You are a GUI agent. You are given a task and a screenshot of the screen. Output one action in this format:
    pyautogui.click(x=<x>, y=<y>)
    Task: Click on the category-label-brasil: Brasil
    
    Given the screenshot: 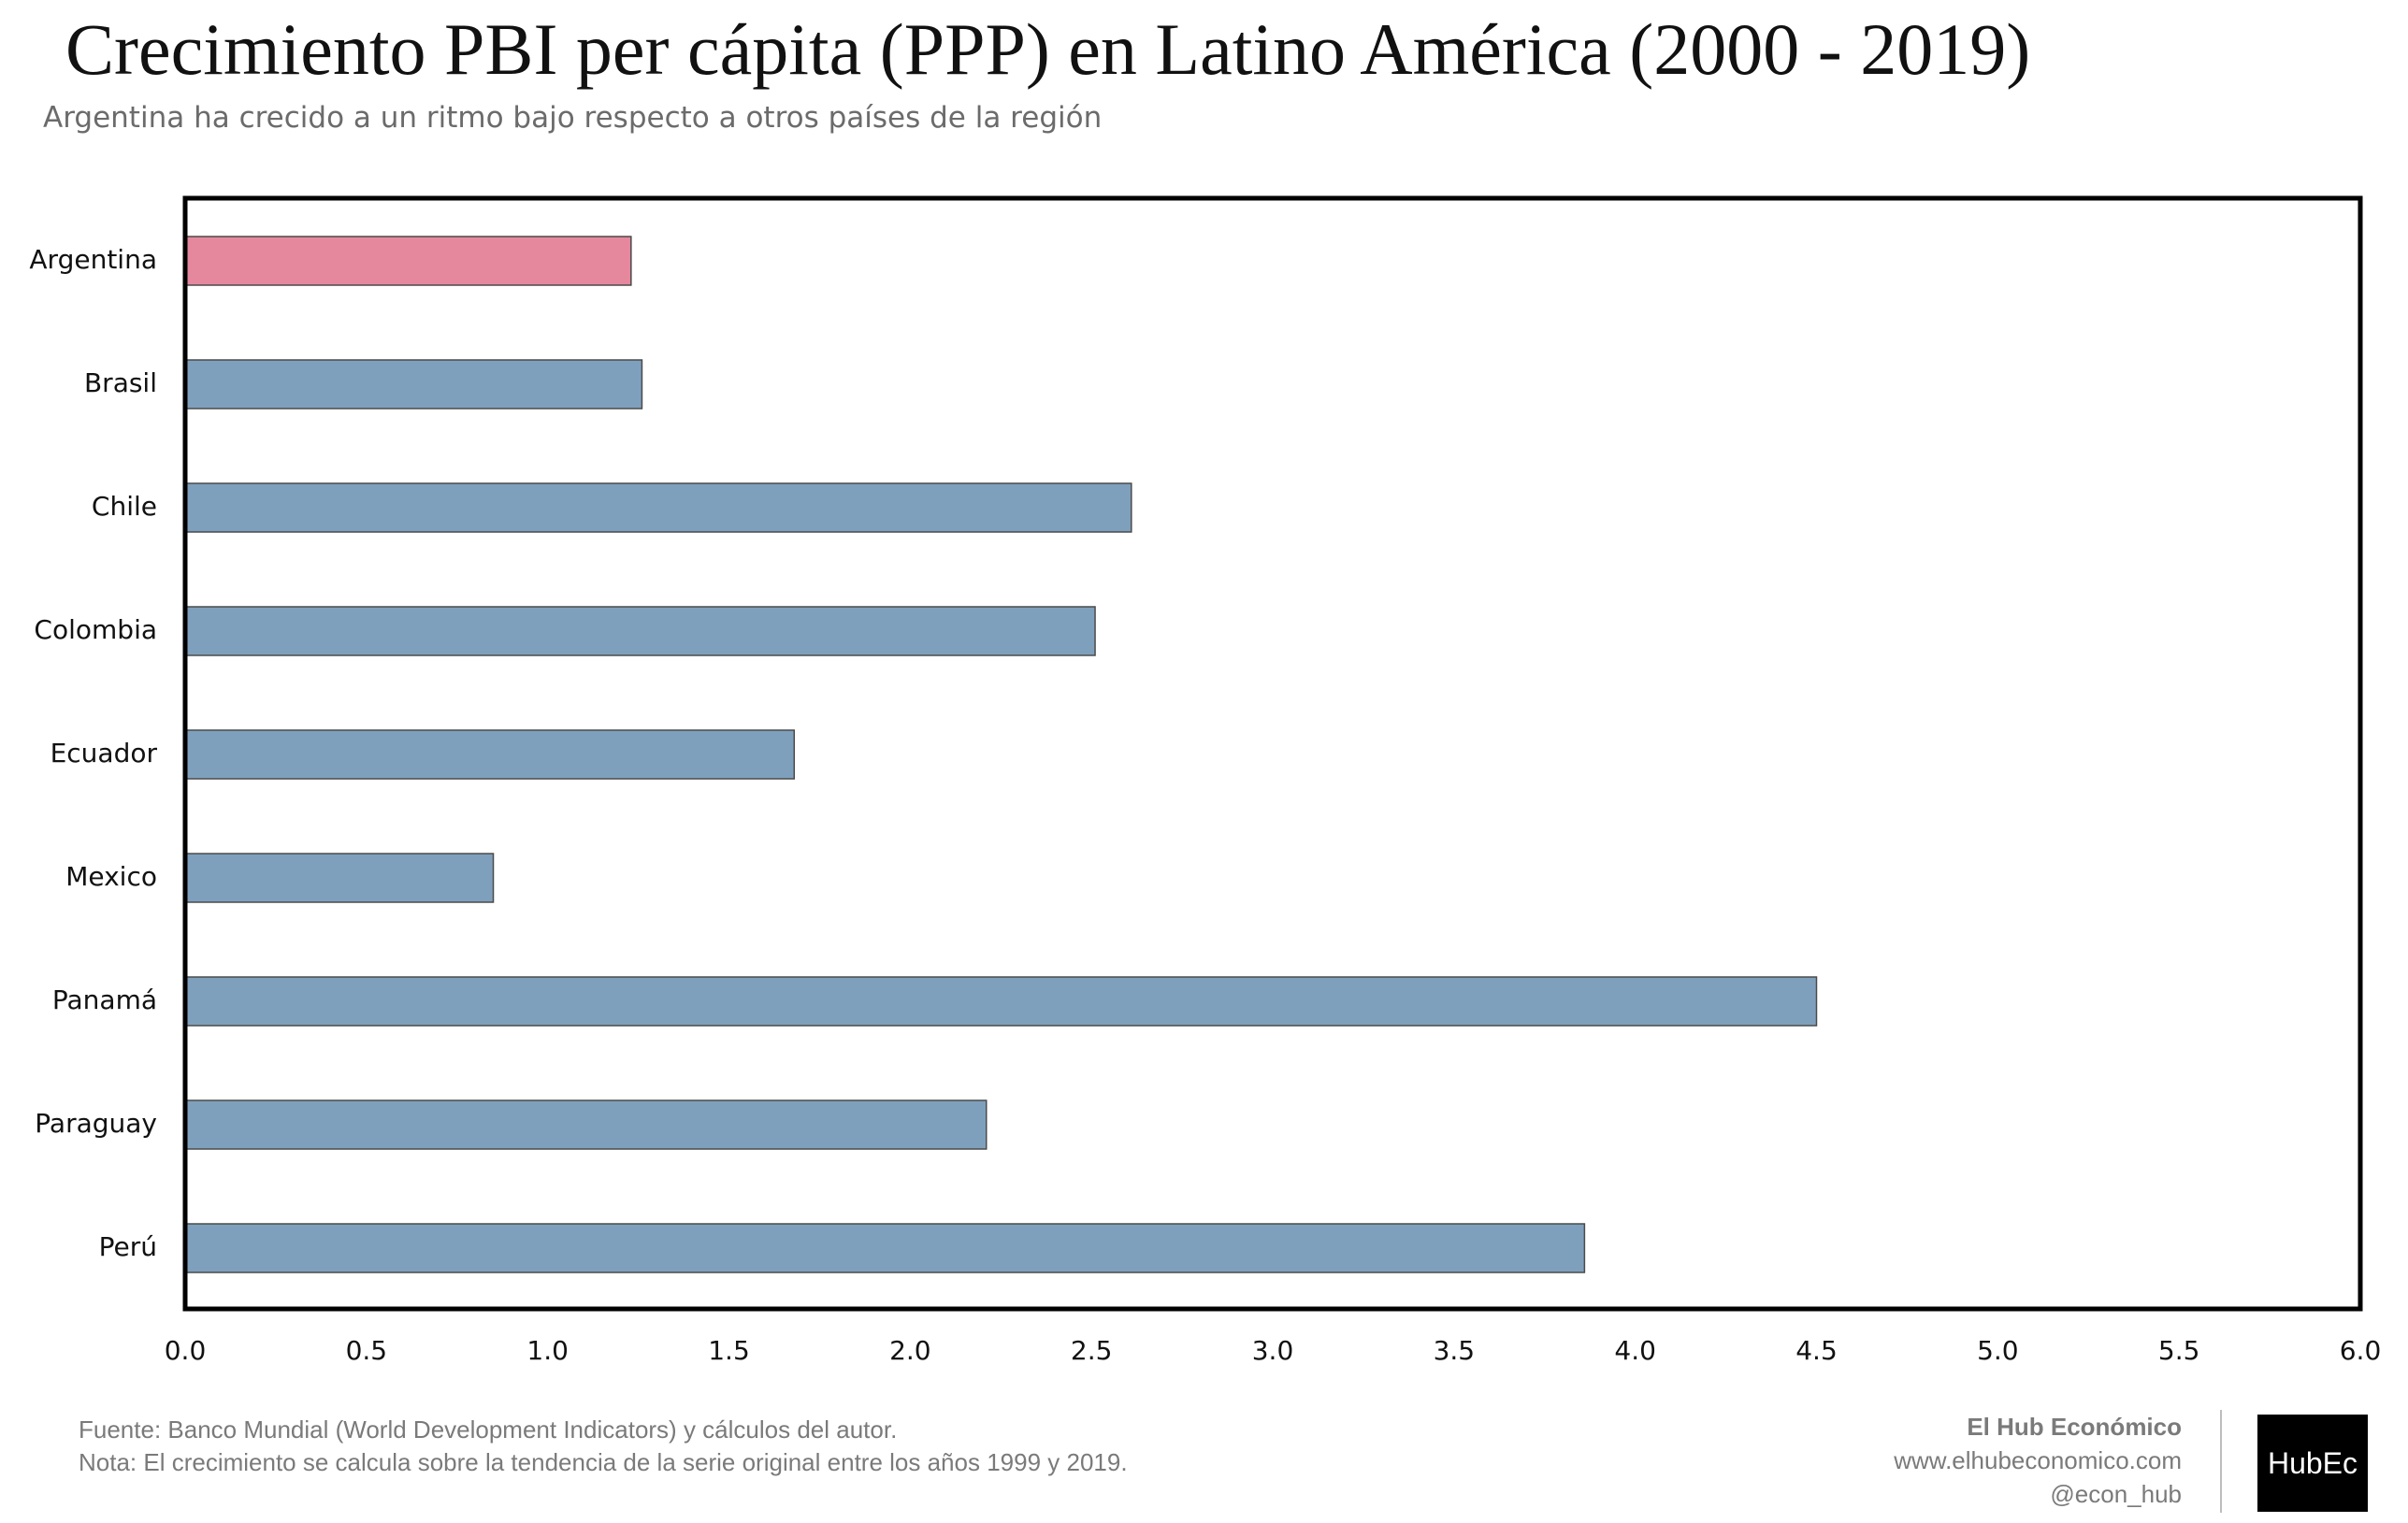 What is the action you would take?
    pyautogui.click(x=120, y=382)
    